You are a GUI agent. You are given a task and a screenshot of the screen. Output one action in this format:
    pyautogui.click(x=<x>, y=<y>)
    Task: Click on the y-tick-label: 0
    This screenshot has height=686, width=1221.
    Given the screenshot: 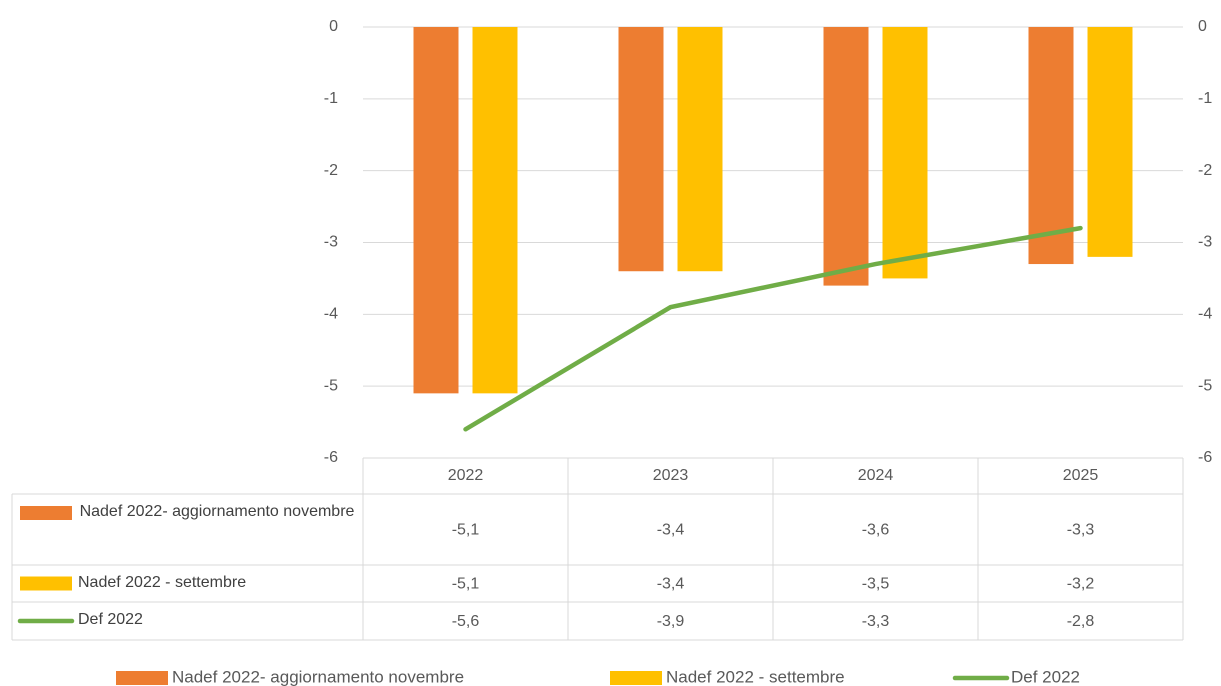 What is the action you would take?
    pyautogui.click(x=333, y=26)
    